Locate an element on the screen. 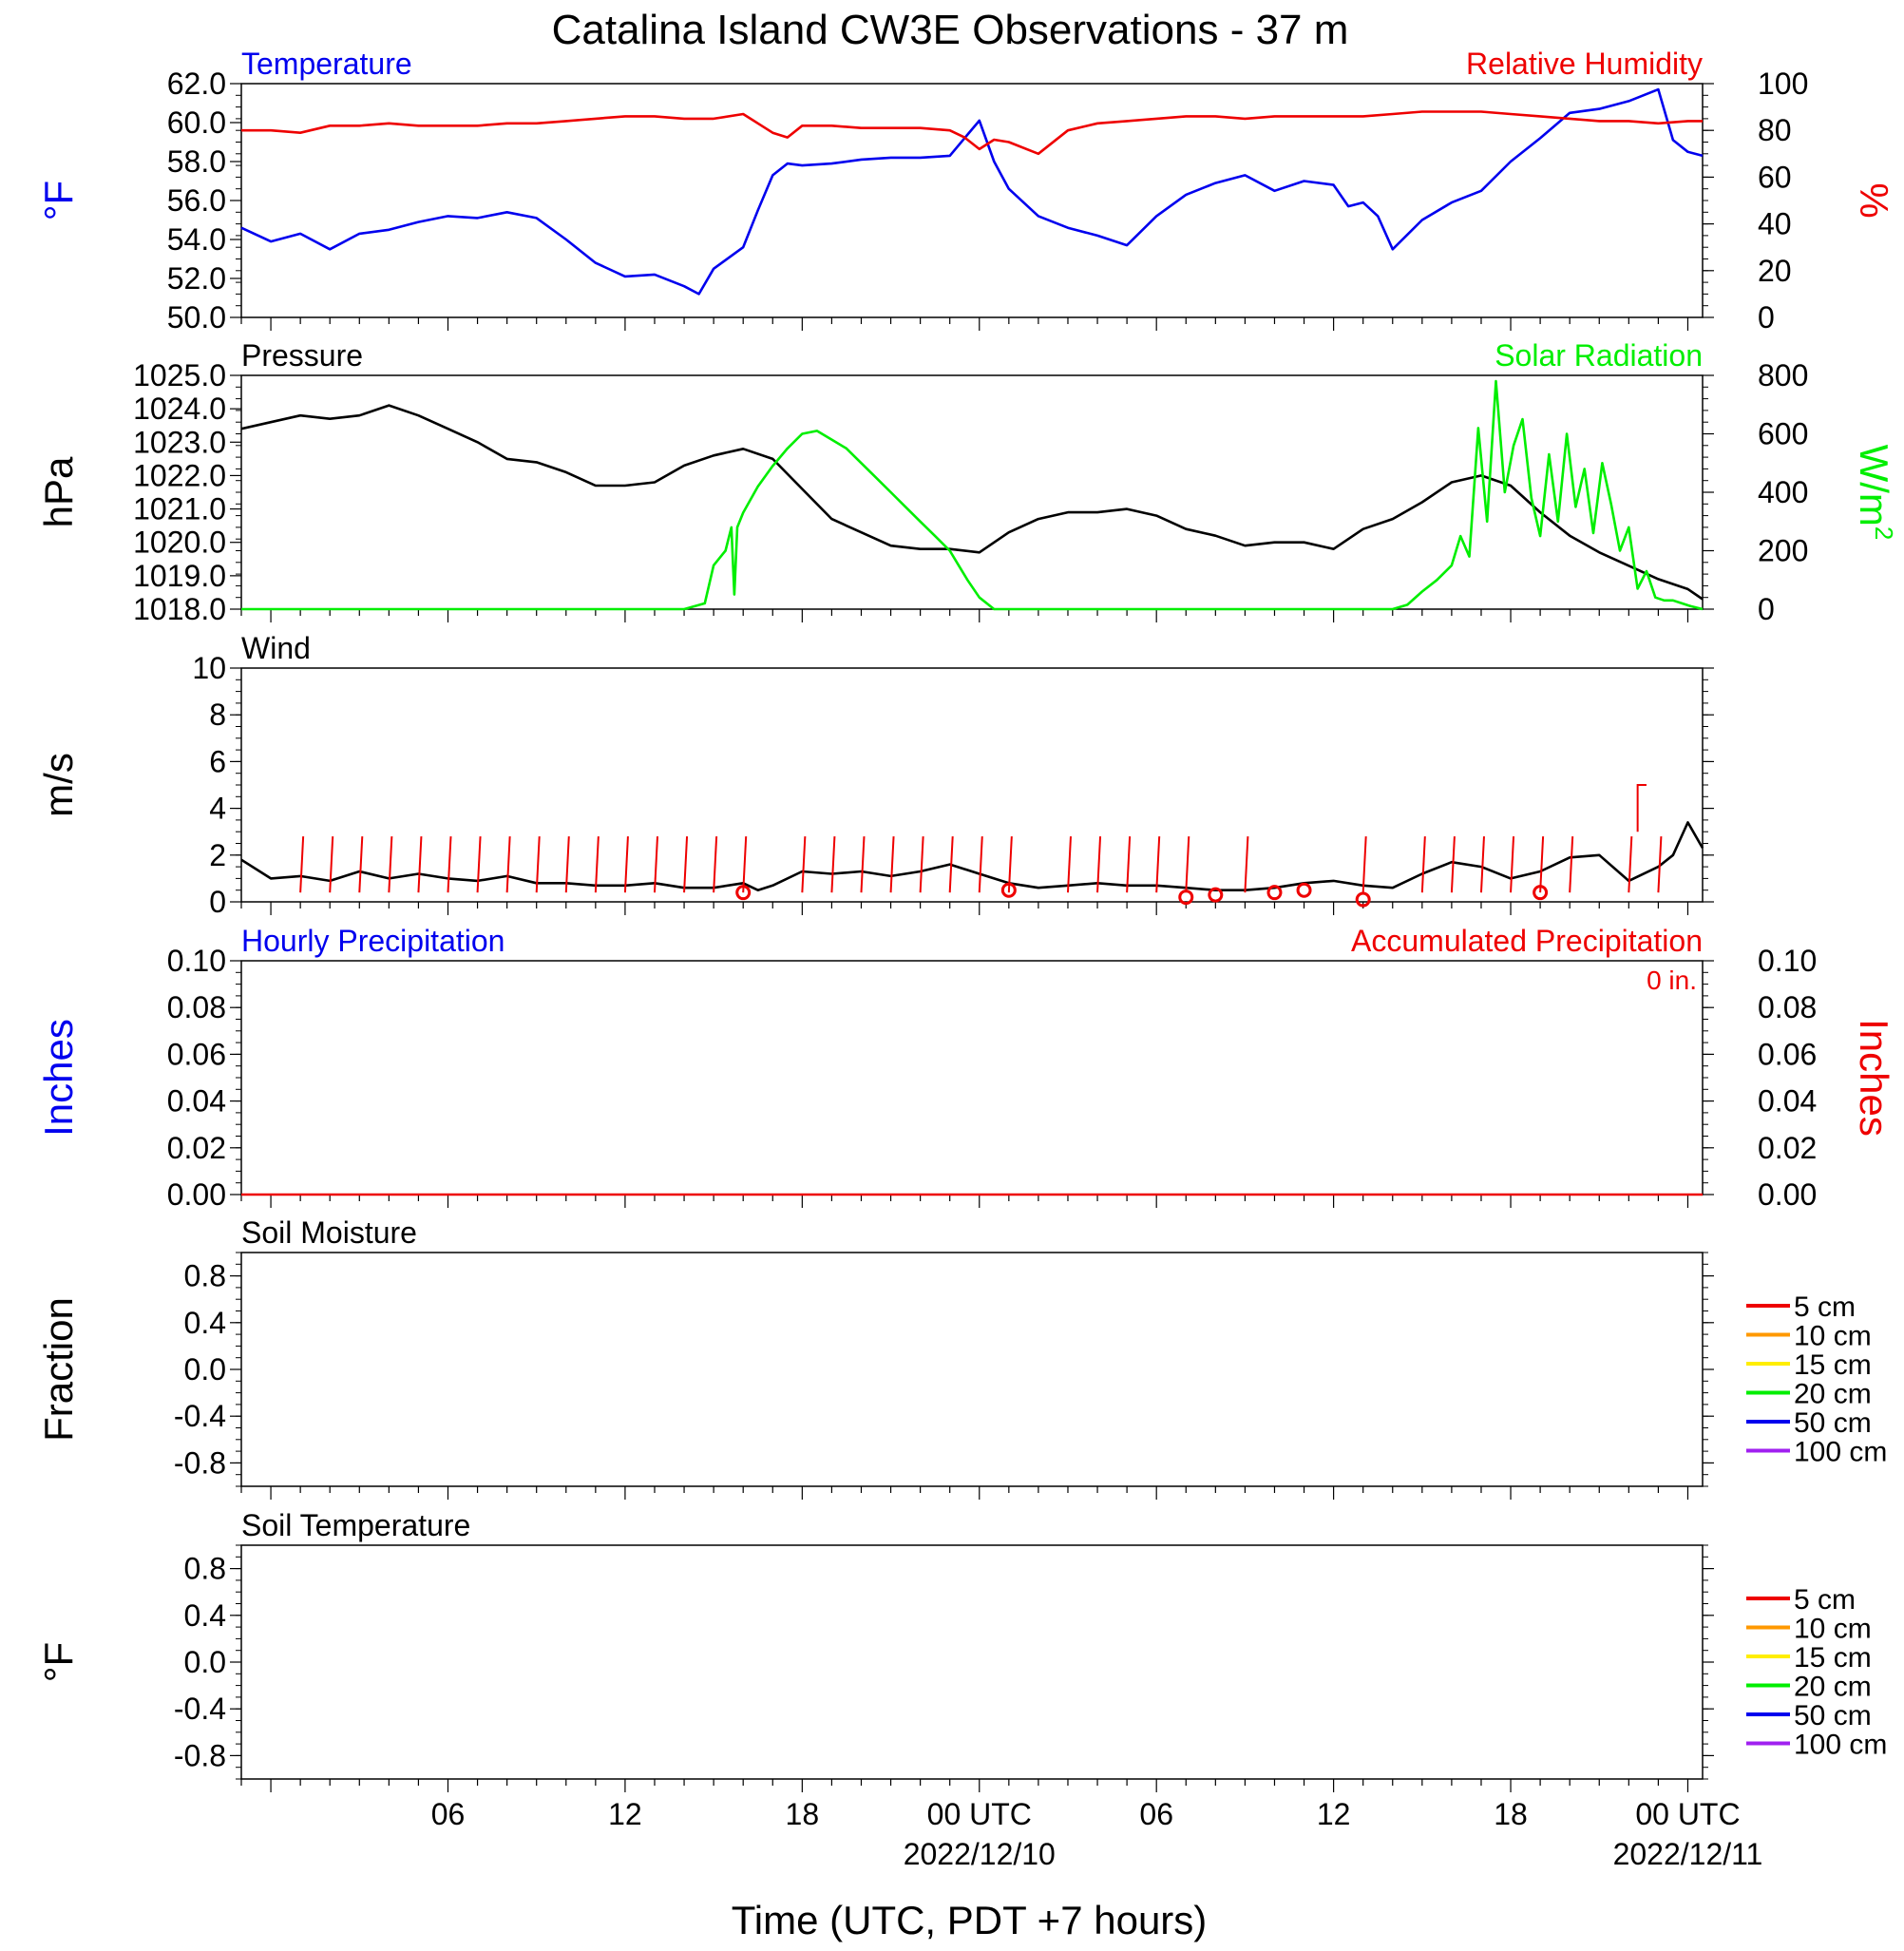 This screenshot has height=1951, width=1904. y-tick-label: 0.08 is located at coordinates (196, 1007).